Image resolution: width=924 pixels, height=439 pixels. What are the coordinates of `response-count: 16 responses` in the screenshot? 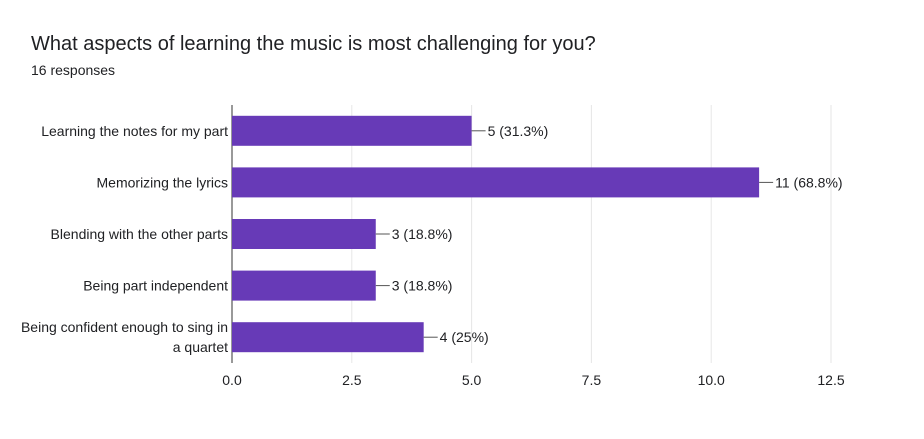 It's located at (73, 70).